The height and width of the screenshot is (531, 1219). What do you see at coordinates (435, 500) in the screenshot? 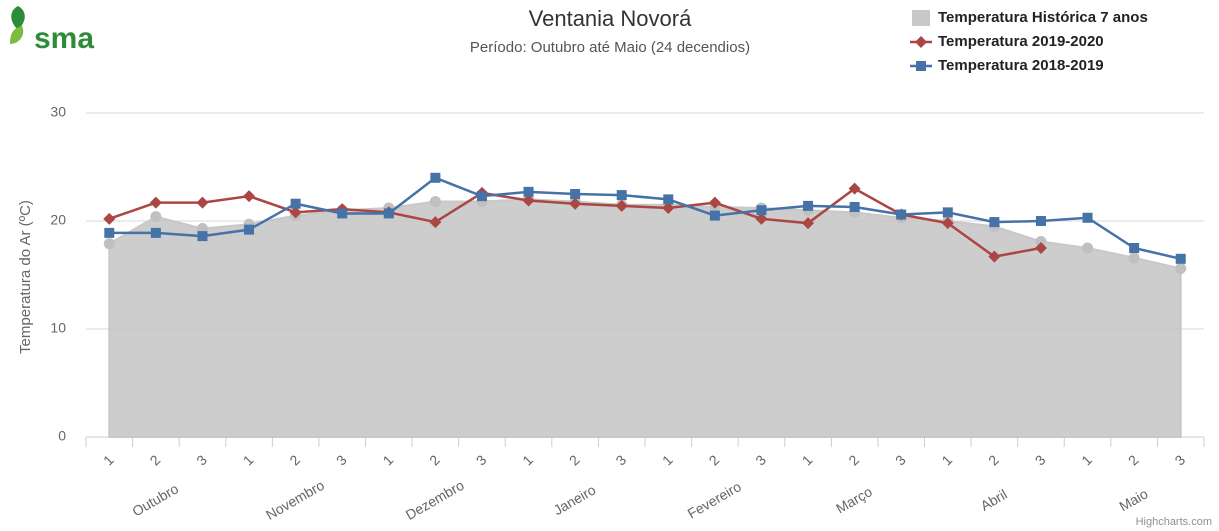
I see `x-group-label: Dezembro` at bounding box center [435, 500].